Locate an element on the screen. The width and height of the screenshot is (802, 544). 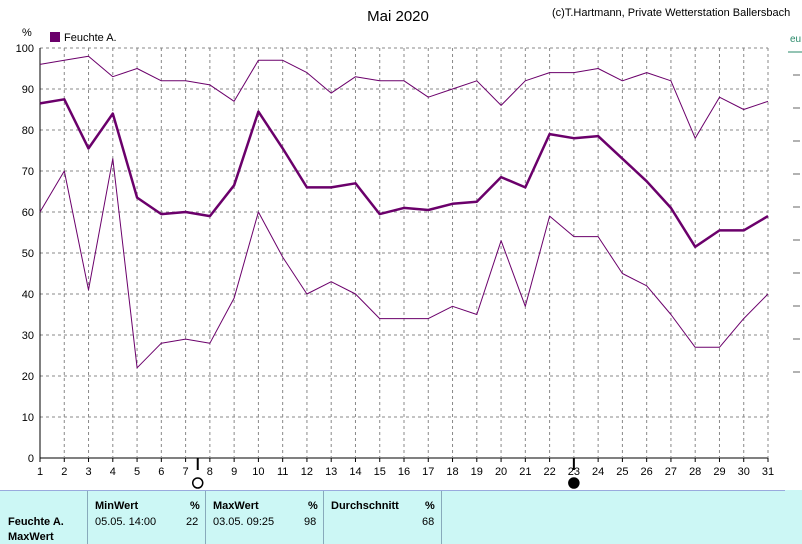
y-tick-label: 90 is located at coordinates (28, 90).